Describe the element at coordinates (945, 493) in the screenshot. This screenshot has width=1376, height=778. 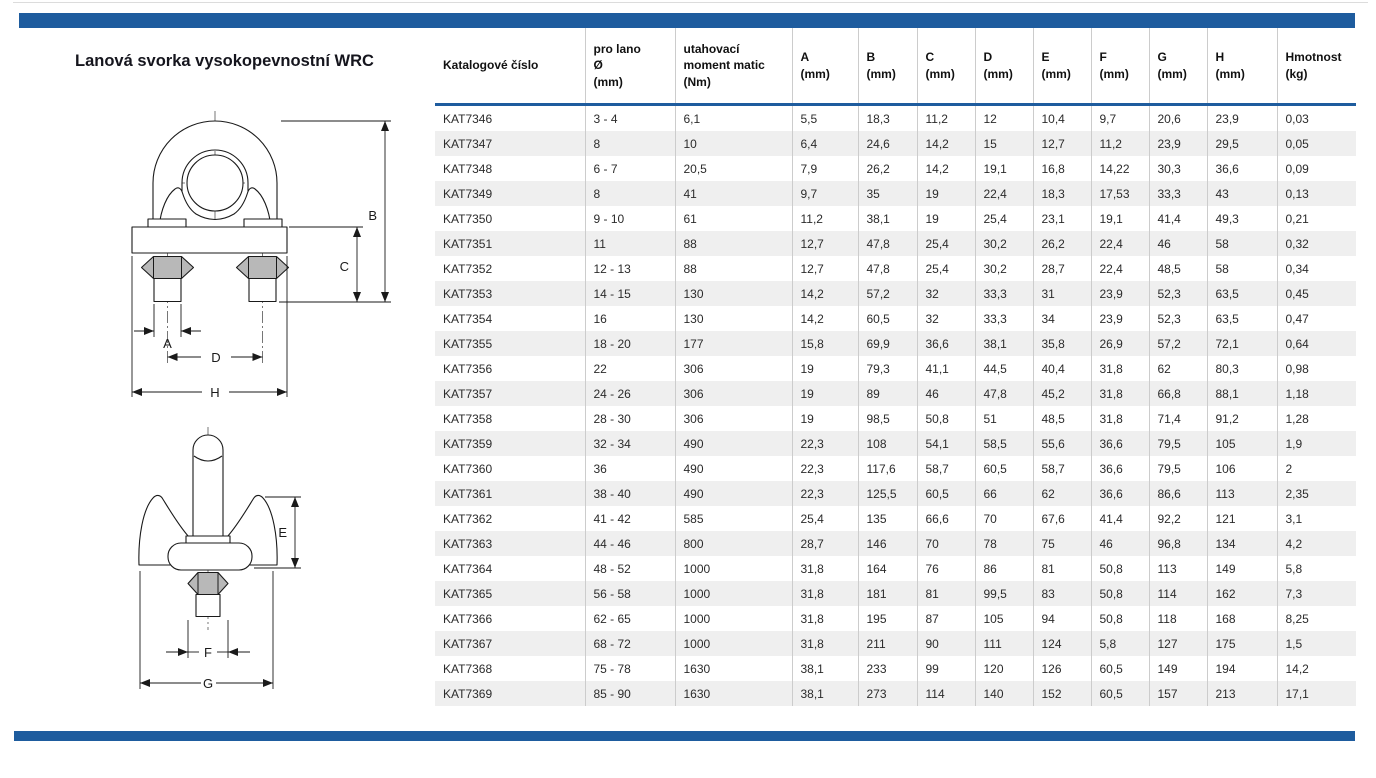
I see `table-cell: 60,5` at that location.